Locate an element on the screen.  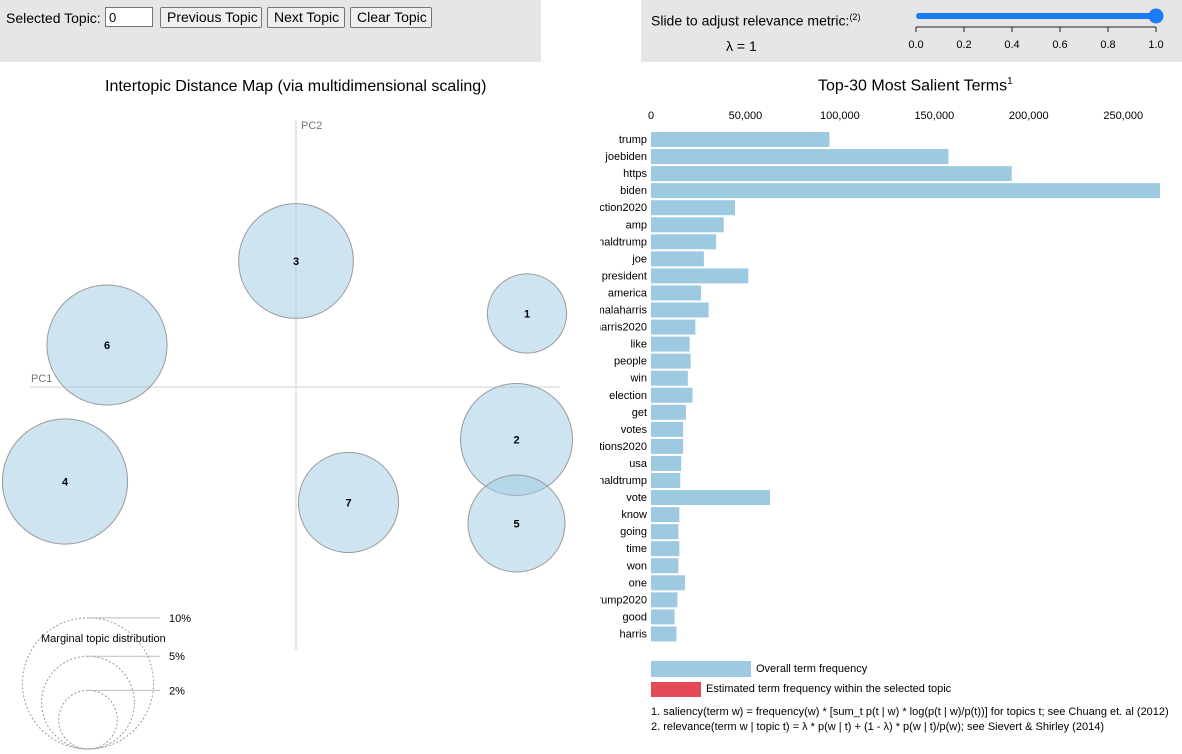
term-label: realdonaldtrump is located at coordinates (623, 242).